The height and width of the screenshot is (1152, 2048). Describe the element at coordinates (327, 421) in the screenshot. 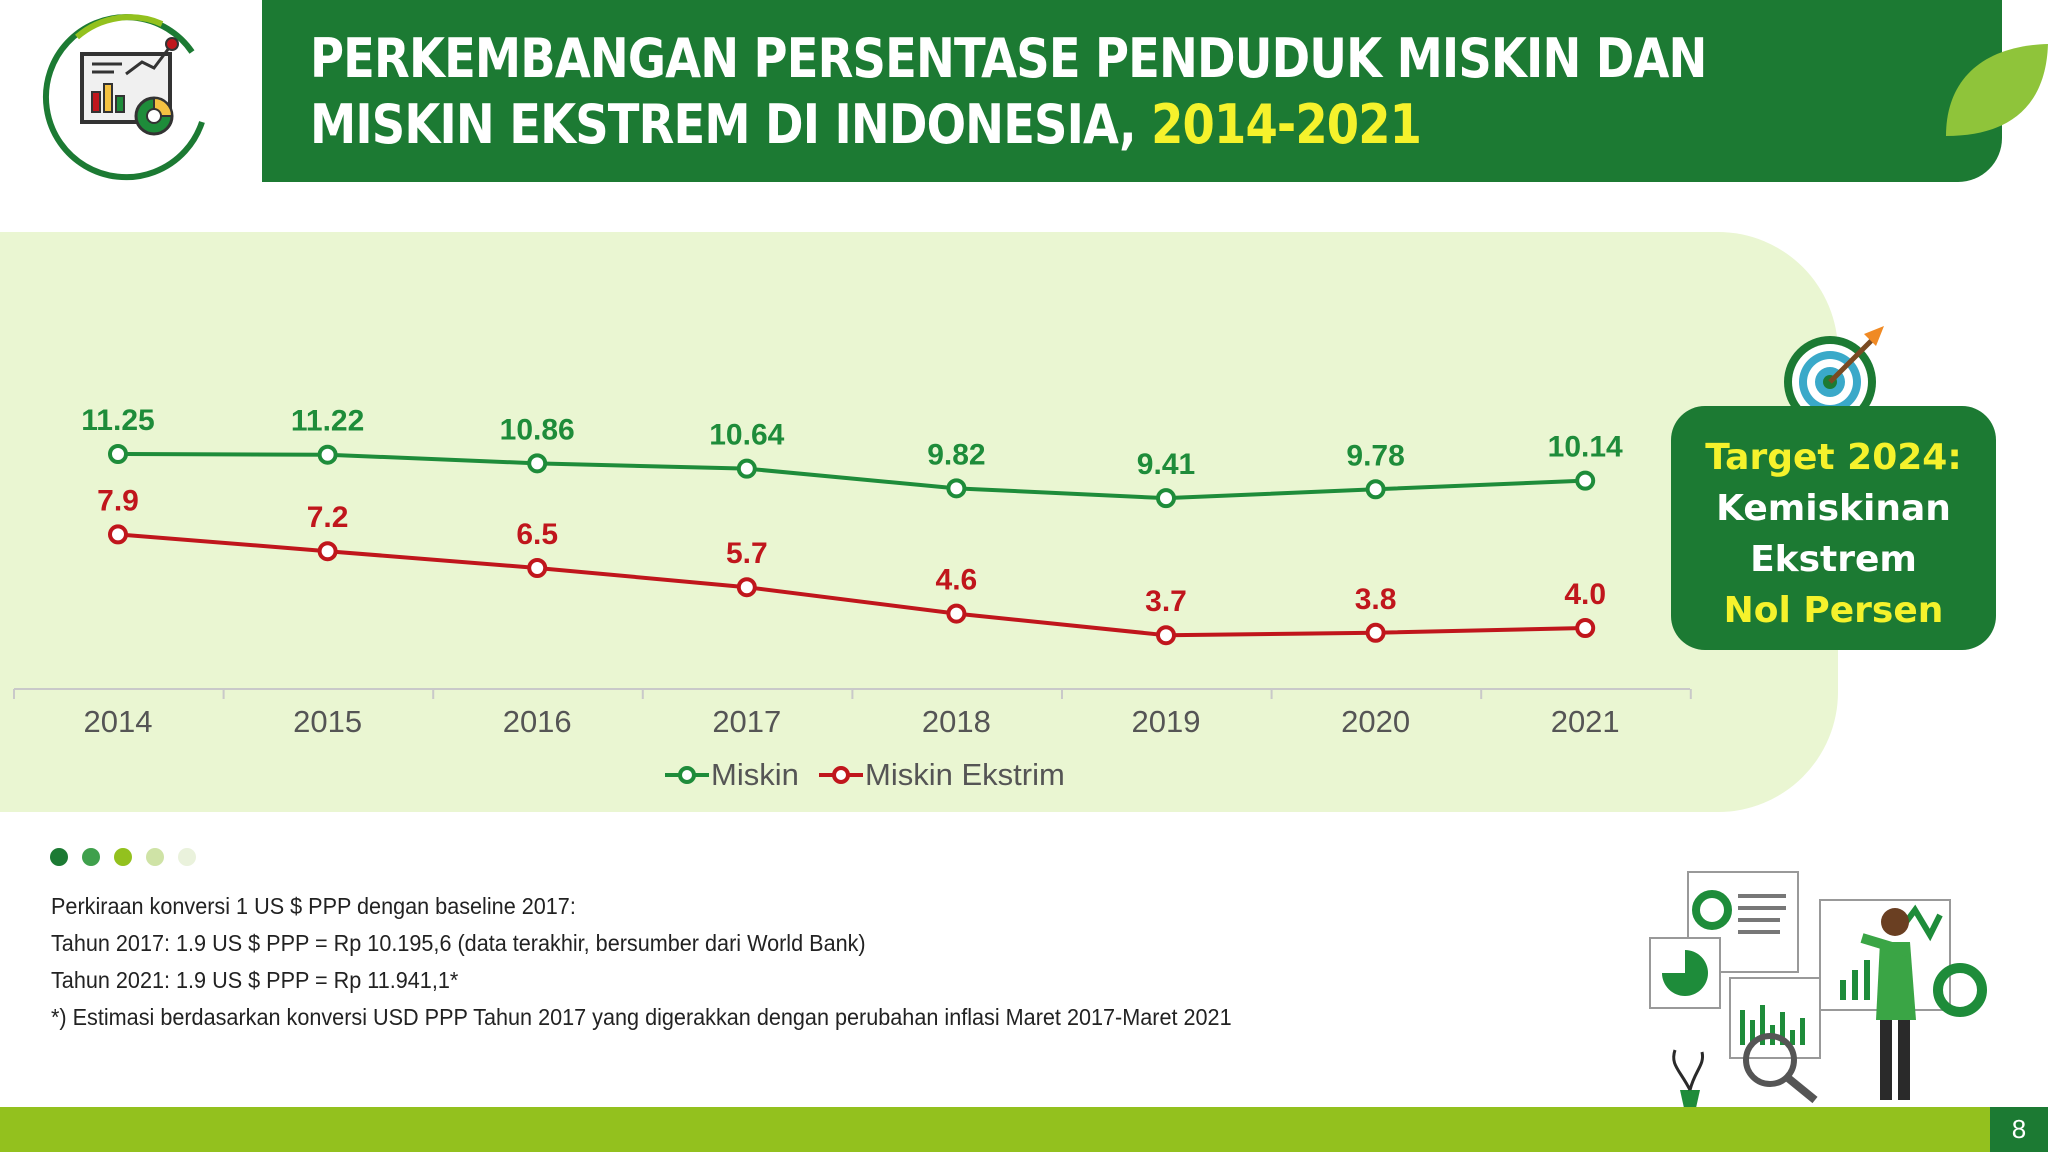

I see `data-label: 11.22` at that location.